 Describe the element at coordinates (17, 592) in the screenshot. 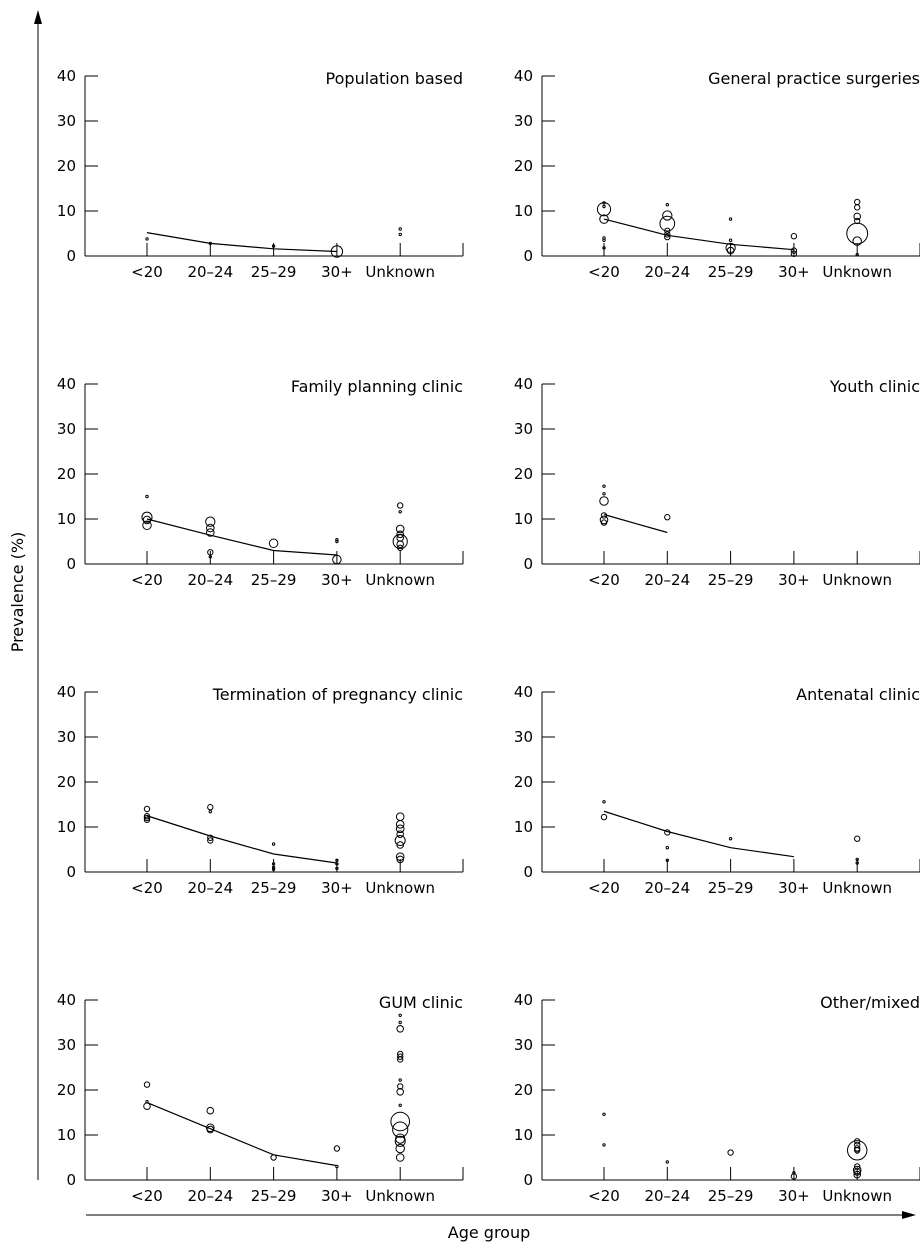

I see `y-axis-title: Prevalence (%)` at that location.